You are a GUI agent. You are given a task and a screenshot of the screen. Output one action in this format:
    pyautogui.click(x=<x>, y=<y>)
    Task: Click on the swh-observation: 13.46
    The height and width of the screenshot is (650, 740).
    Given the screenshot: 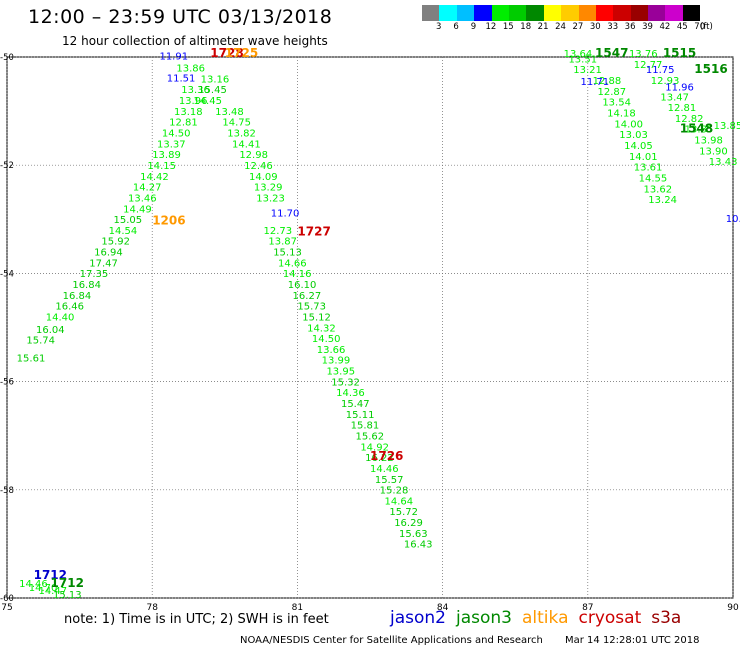 What is the action you would take?
    pyautogui.click(x=142, y=198)
    